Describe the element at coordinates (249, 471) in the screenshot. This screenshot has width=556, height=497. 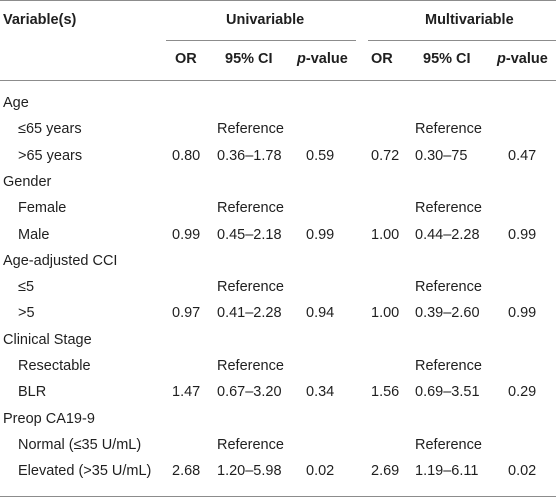
I see `univariable-ci: 1.20–5.98` at that location.